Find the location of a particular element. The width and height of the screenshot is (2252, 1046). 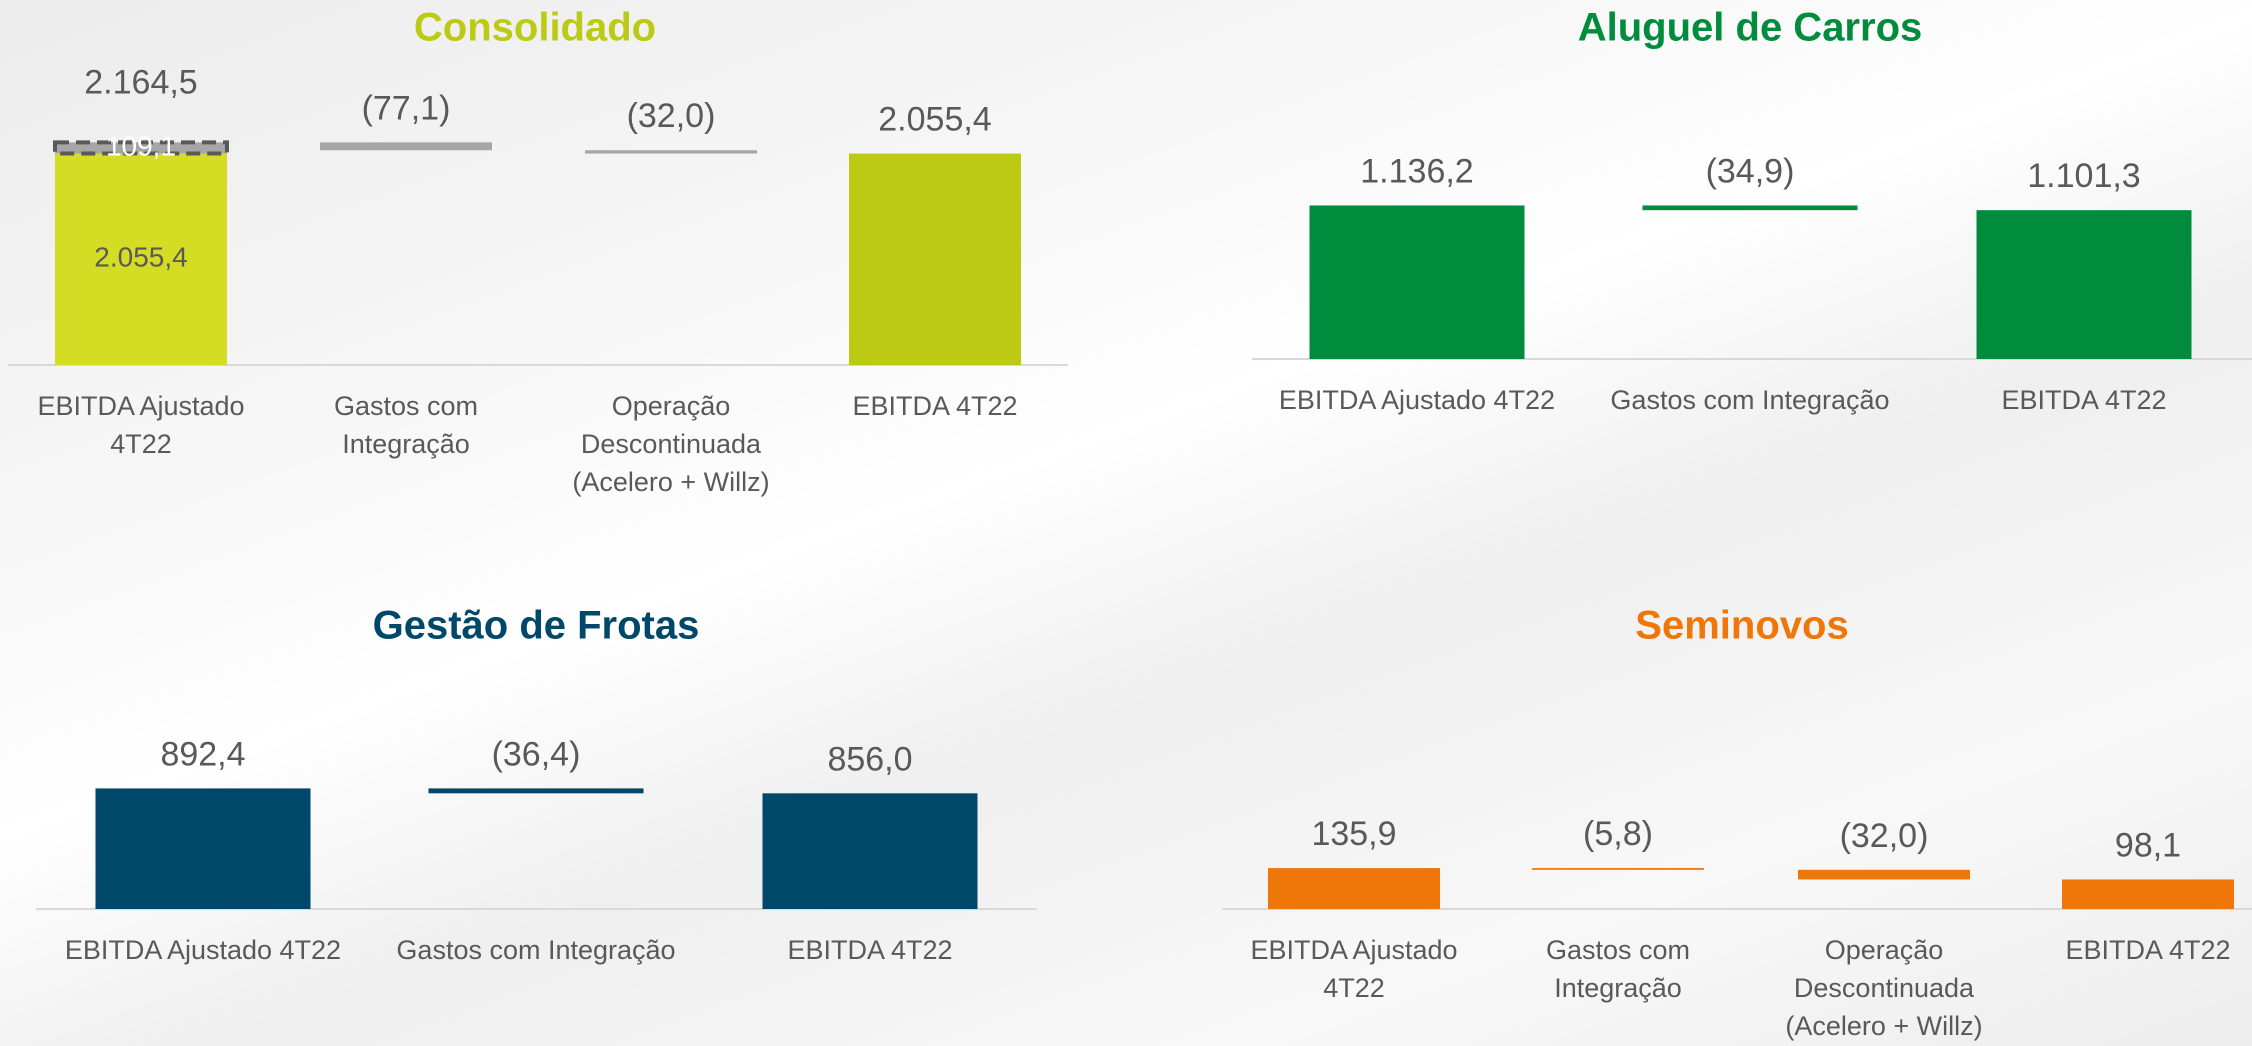

segment-label: 2.055,4 is located at coordinates (140, 257).